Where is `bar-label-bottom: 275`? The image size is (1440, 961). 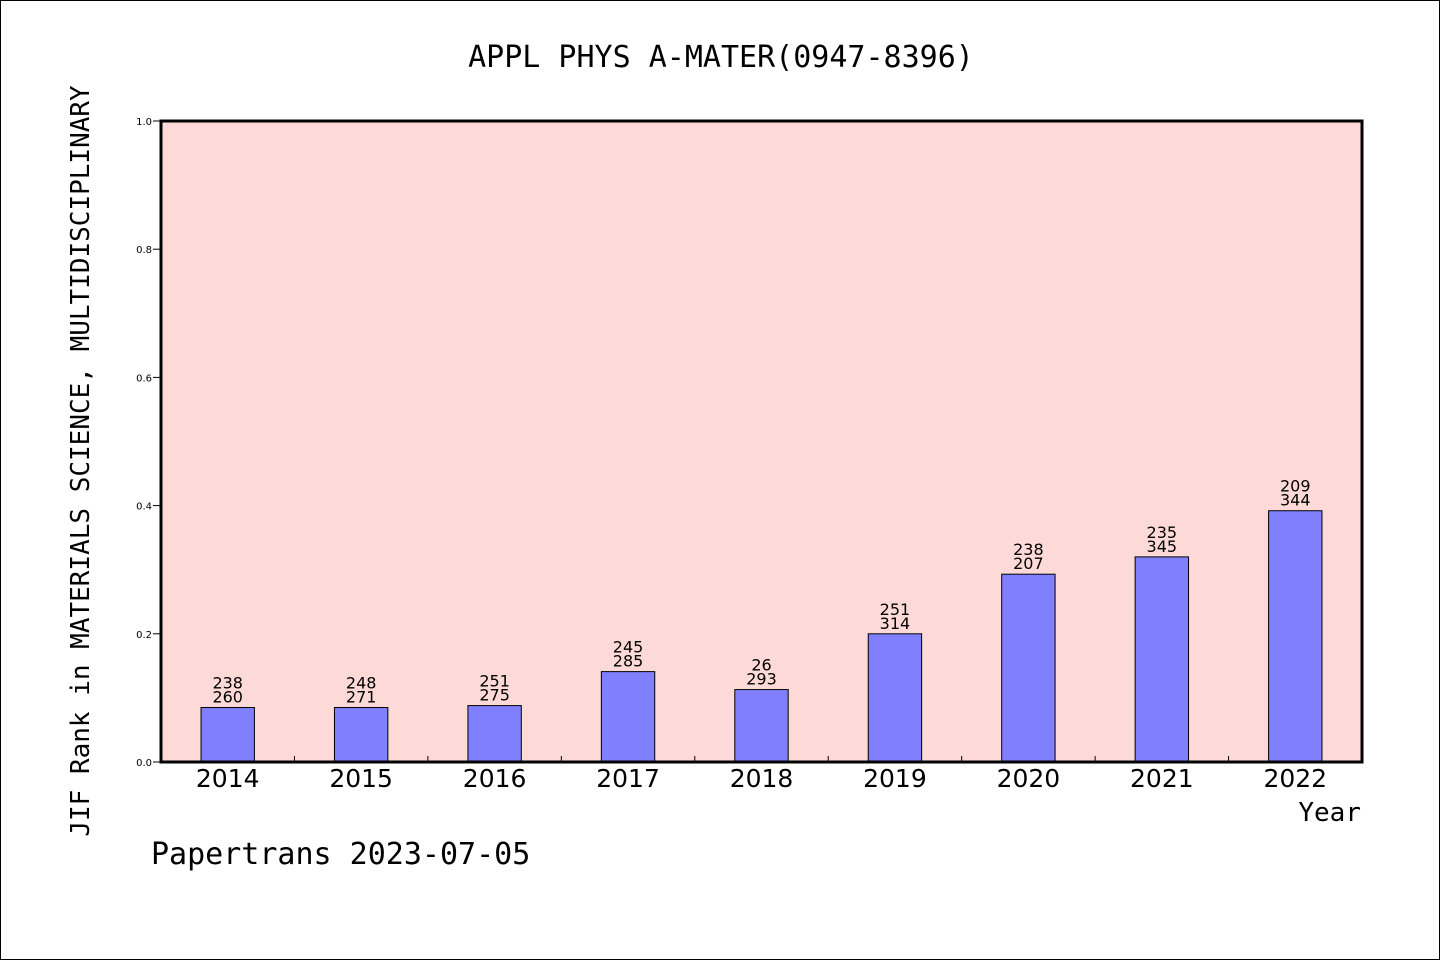
bar-label-bottom: 275 is located at coordinates (494, 695).